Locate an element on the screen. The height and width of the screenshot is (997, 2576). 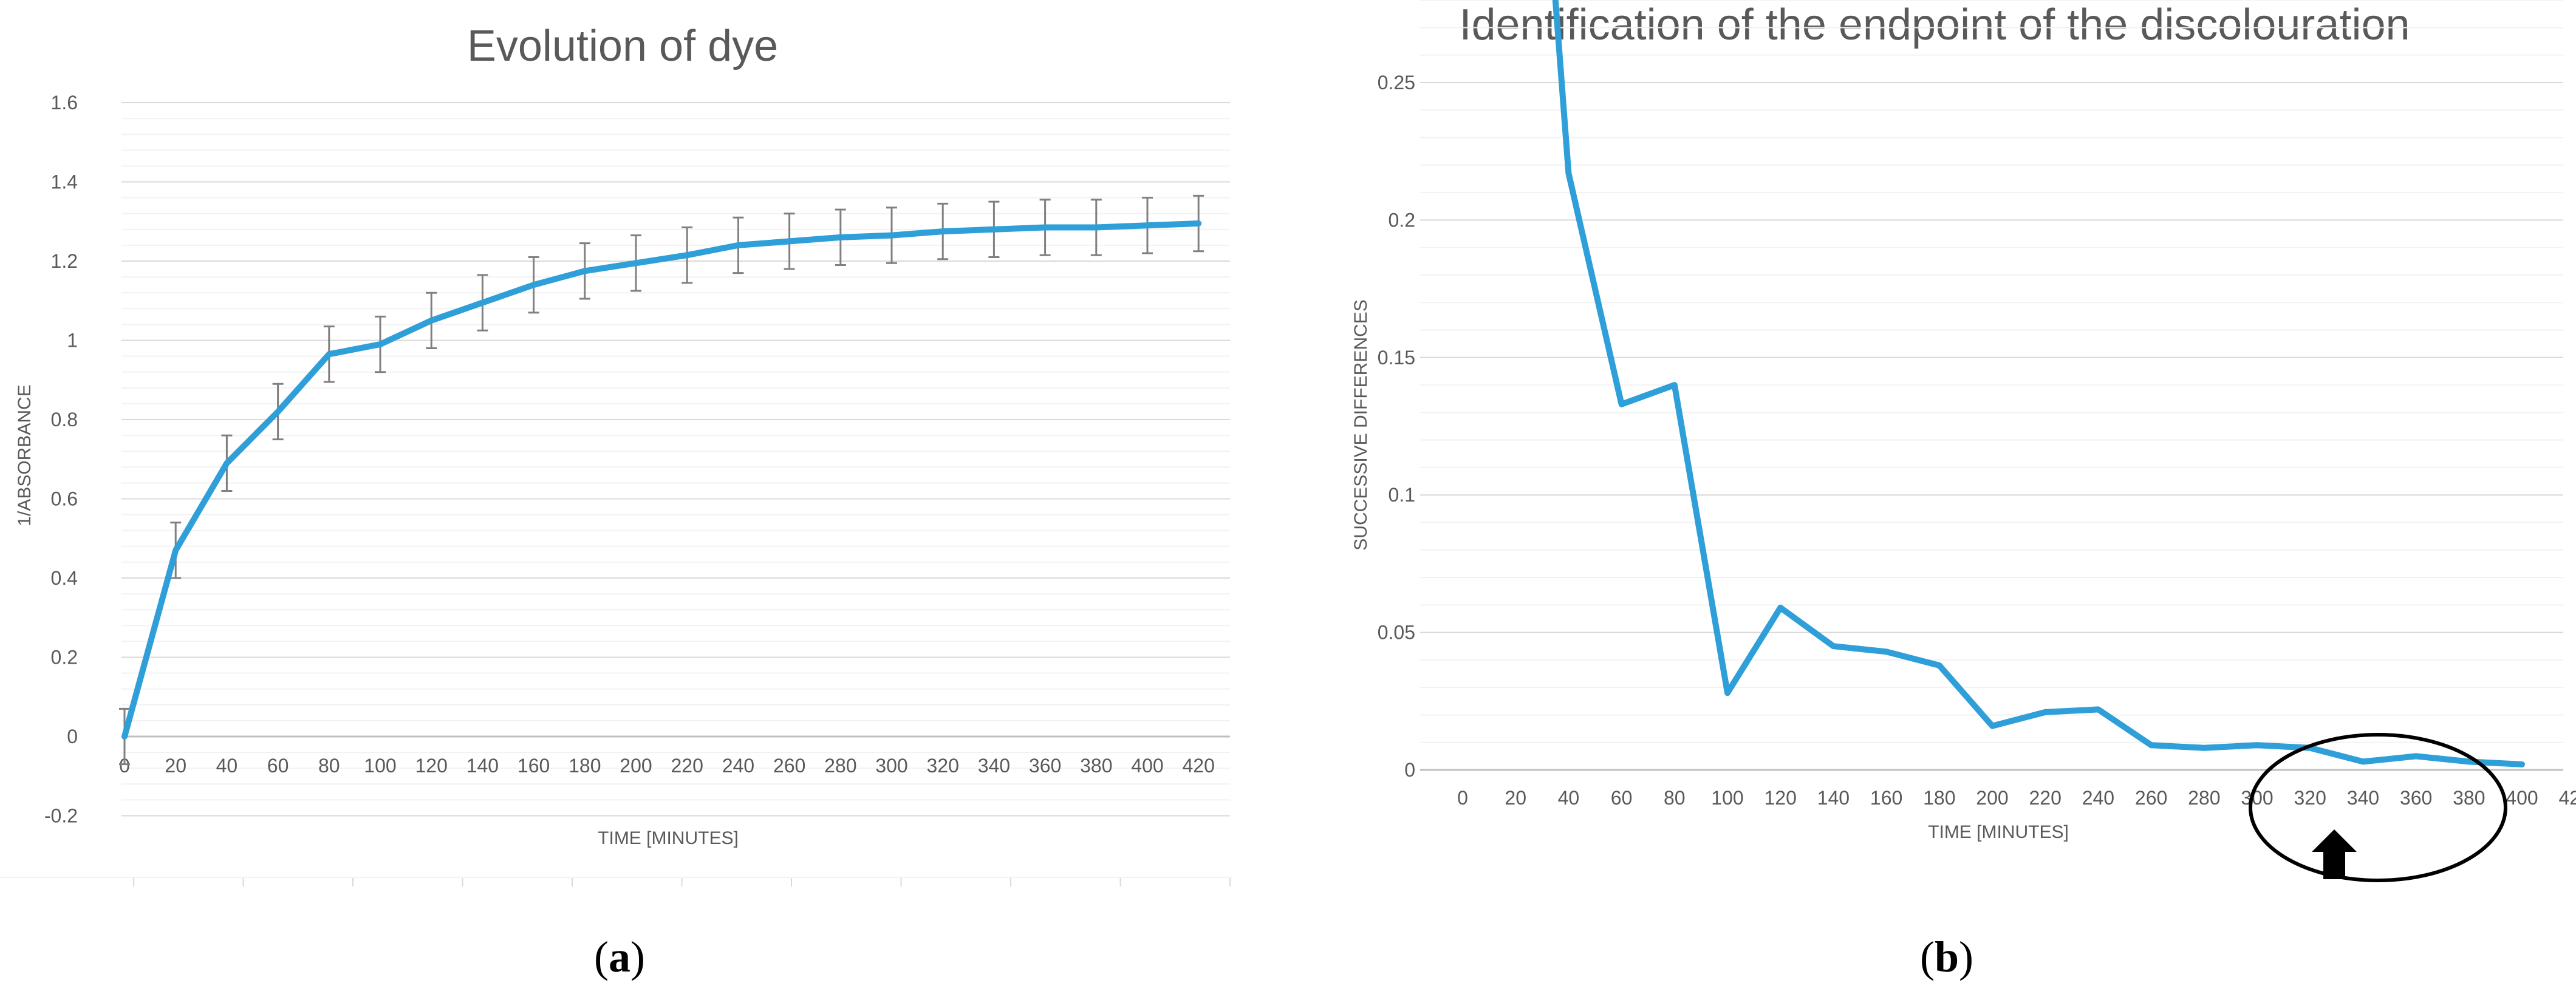
chart-a-y-tick-label: 0.2 is located at coordinates (64, 658).